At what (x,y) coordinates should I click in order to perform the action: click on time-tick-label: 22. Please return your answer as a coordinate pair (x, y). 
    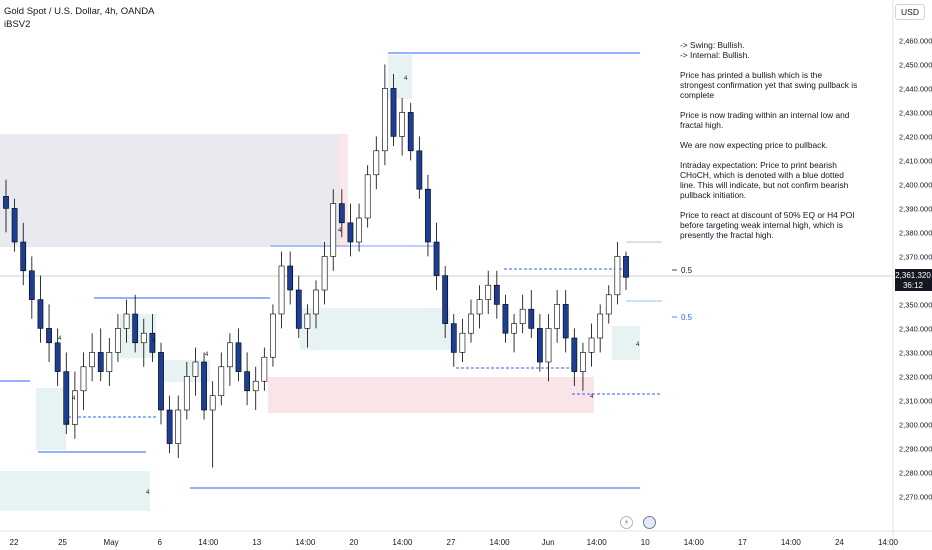
    Looking at the image, I should click on (14, 542).